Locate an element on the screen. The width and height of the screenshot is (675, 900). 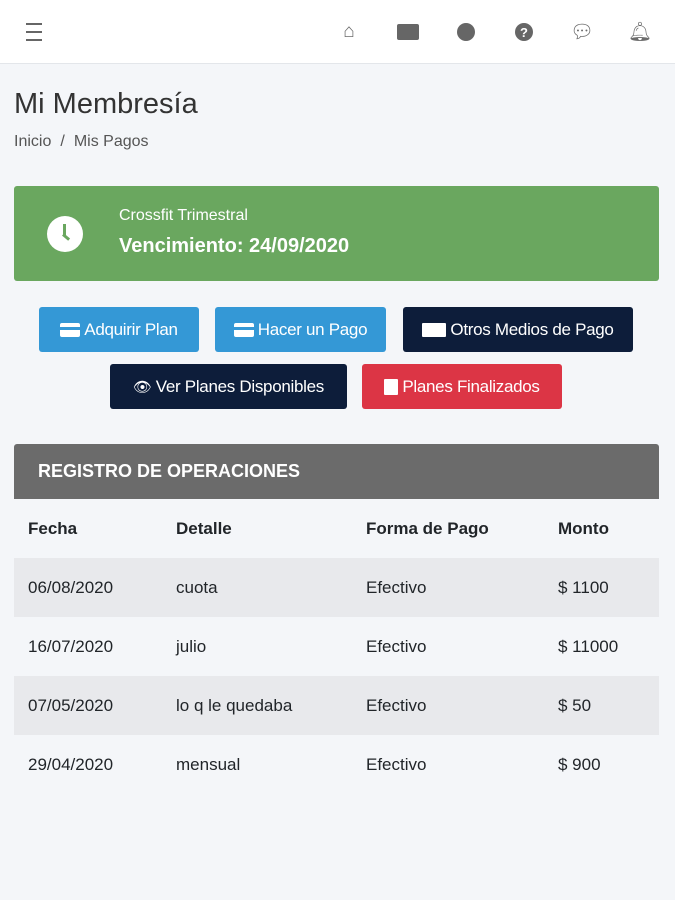
table-row: 06/08/2020 cuota Efectivo $ 1100 is located at coordinates (336, 587).